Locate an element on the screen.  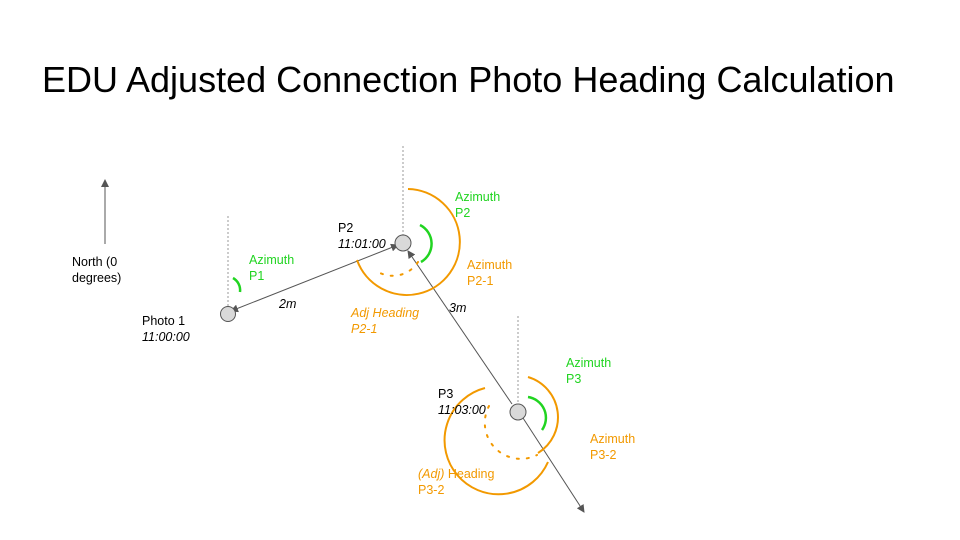
photo1-time: 11:00:00 is located at coordinates (166, 337).